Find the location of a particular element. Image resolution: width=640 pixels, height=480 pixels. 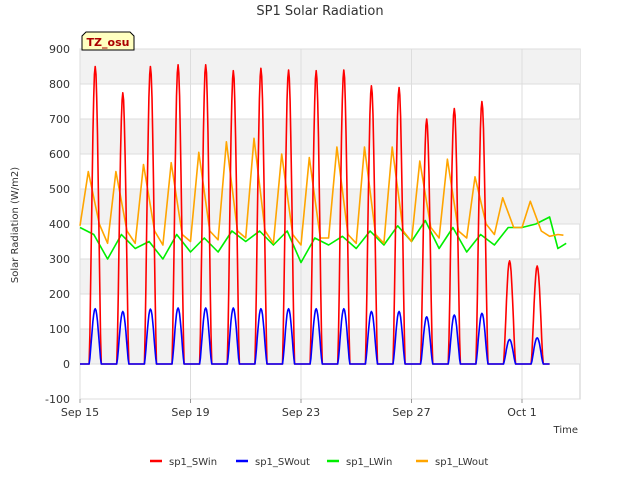

series-line-sp1_SWout is located at coordinates (315, 336).